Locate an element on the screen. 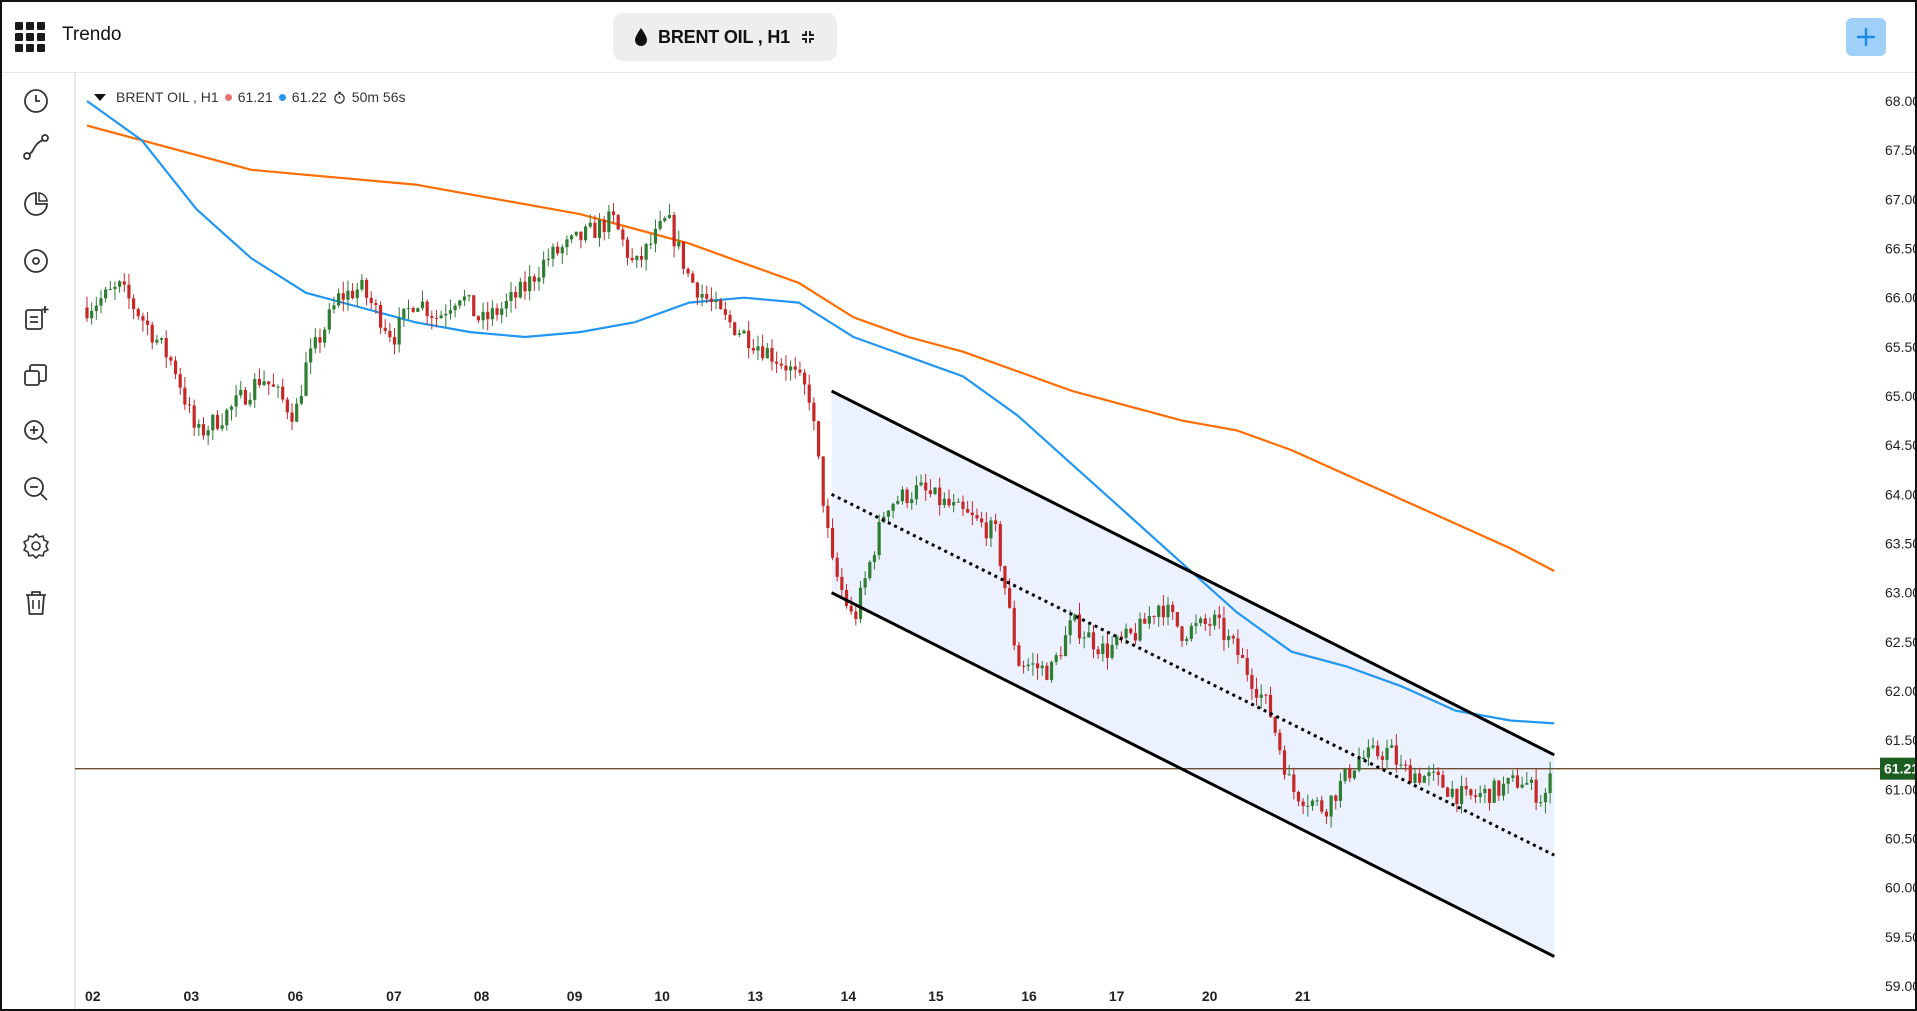 Image resolution: width=1917 pixels, height=1011 pixels. add-note-icon is located at coordinates (36, 318).